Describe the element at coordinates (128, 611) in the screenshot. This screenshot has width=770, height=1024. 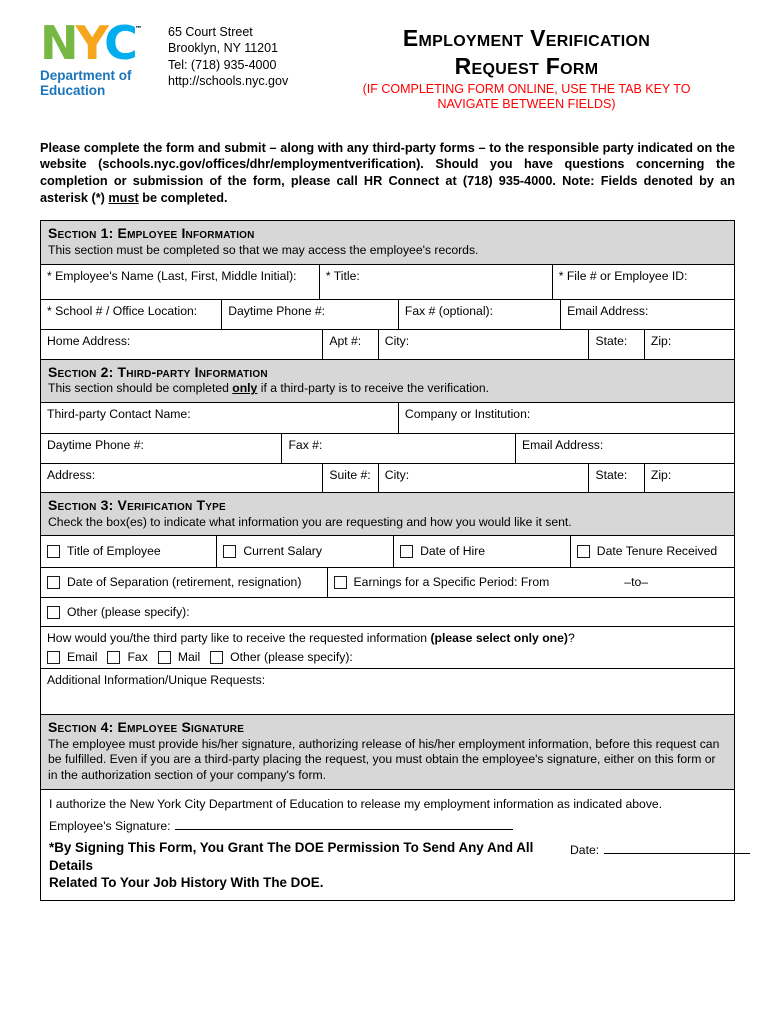
I see `other-verification-label: Other (please specify):` at that location.